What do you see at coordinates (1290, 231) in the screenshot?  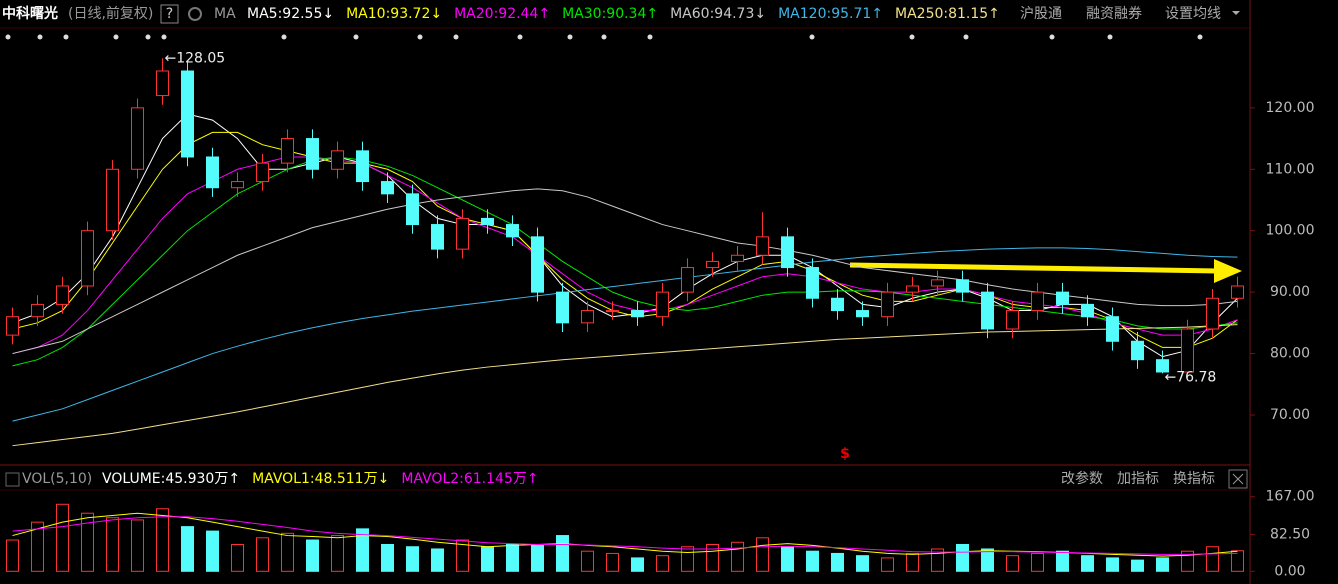 I see `y-tick-label: 100.00` at bounding box center [1290, 231].